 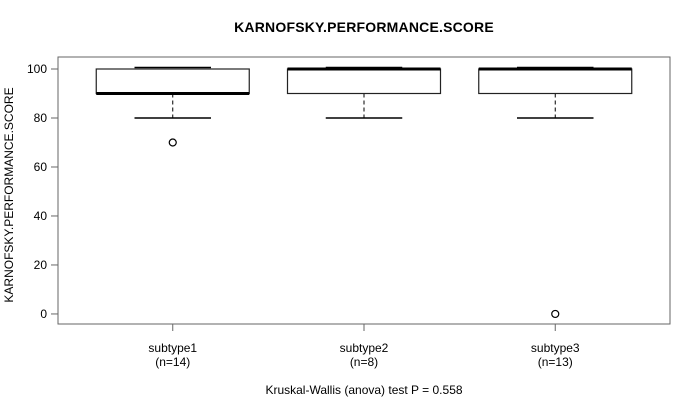 I want to click on x-count-label: (n=8), so click(x=364, y=362).